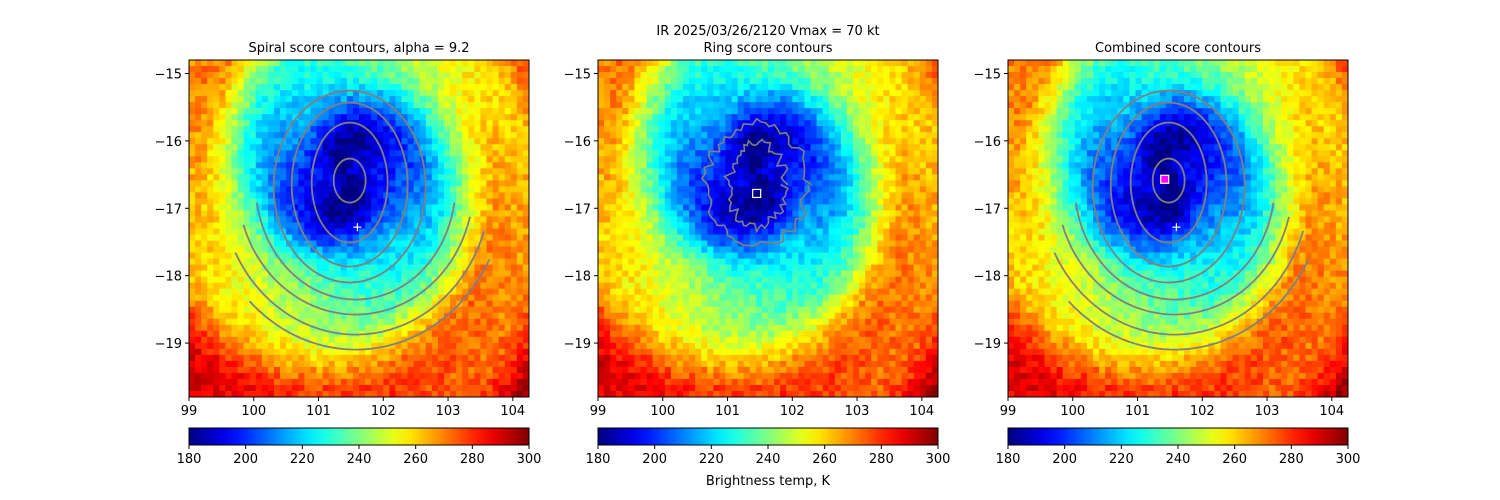 The height and width of the screenshot is (500, 1500). I want to click on panel-title: Ring score contours, so click(767, 48).